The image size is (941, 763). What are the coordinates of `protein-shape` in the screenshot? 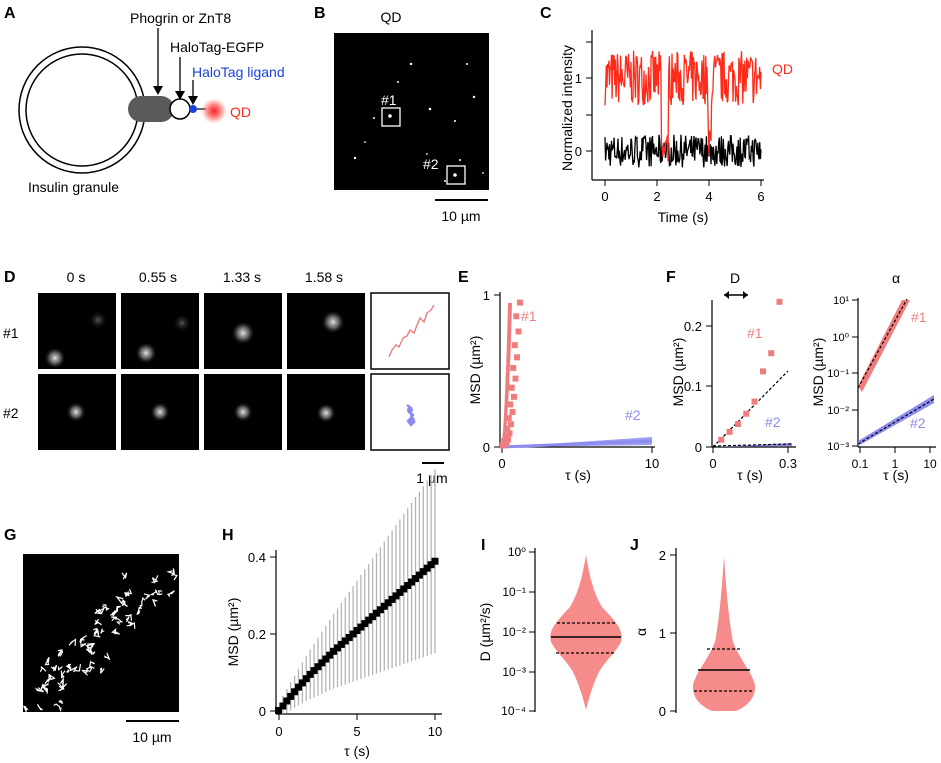 It's located at (151, 109).